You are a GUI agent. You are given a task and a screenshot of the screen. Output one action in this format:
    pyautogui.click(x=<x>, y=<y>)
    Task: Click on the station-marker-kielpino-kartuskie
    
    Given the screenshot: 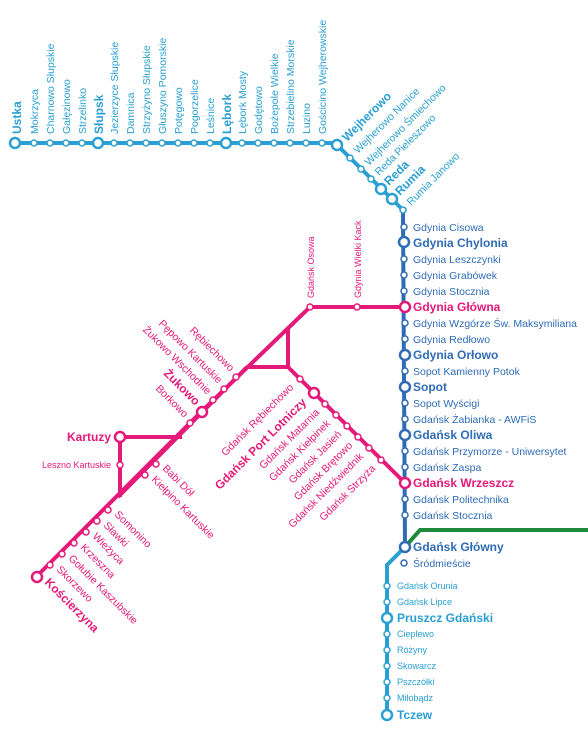 What is the action you would take?
    pyautogui.click(x=145, y=475)
    